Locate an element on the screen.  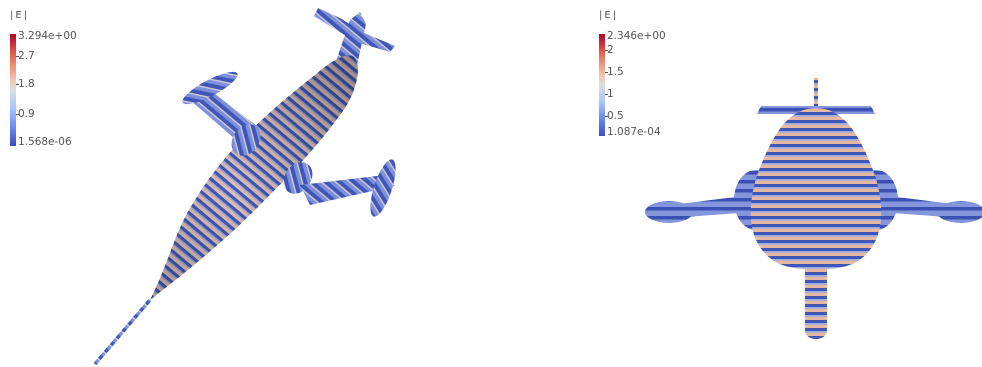
color-legend: |E| 2.346e+00 2 1.5 1 0.5 1.087e-04 is located at coordinates (644, 85).